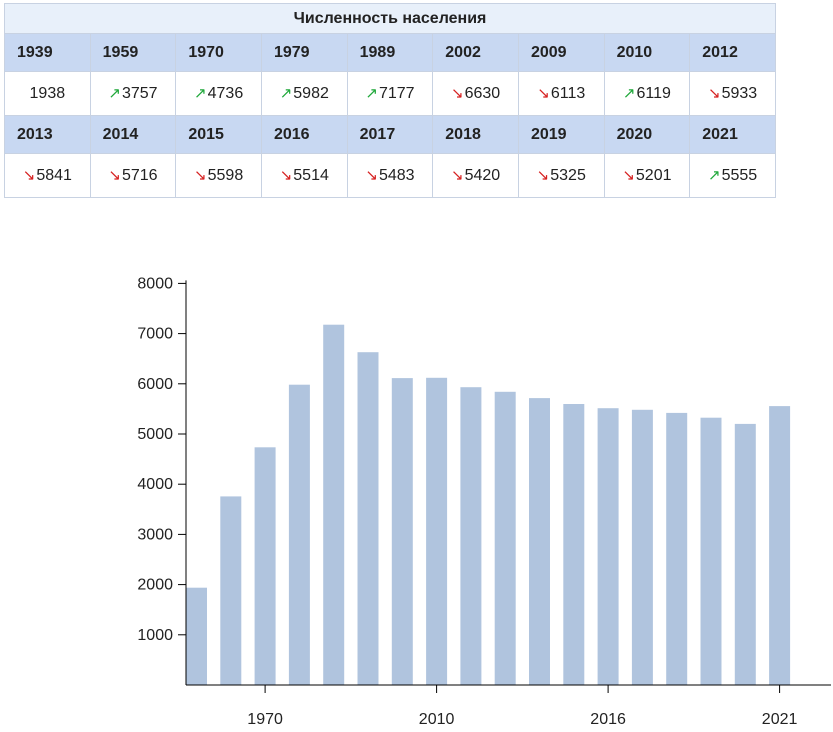  Describe the element at coordinates (265, 566) in the screenshot. I see `bar-1970` at that location.